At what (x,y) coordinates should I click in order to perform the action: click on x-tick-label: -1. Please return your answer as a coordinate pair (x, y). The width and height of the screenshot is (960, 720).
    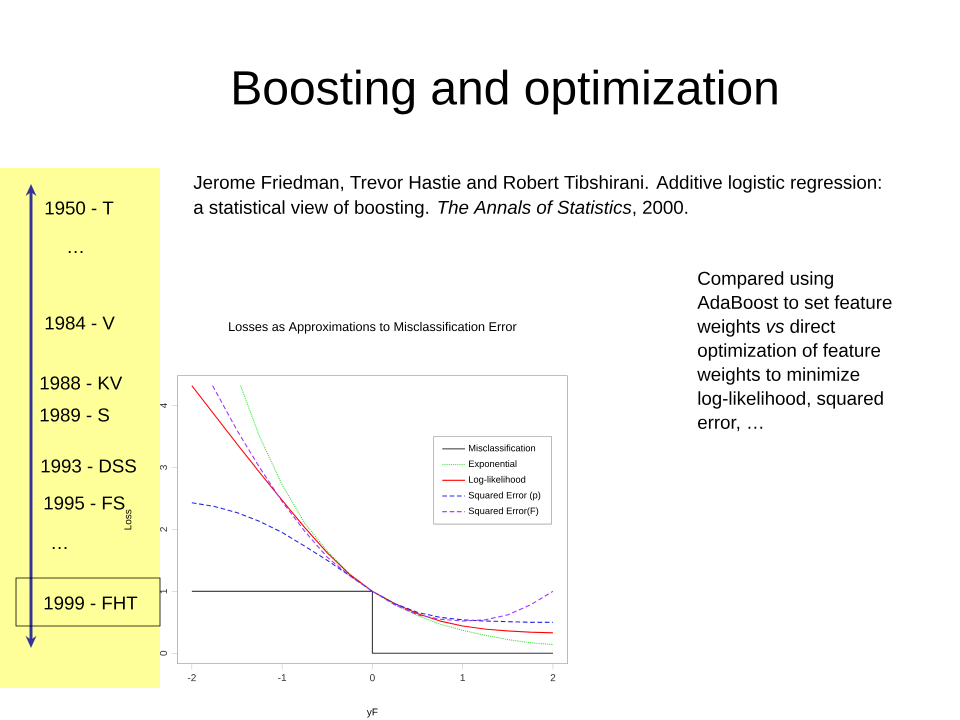
    Looking at the image, I should click on (282, 678).